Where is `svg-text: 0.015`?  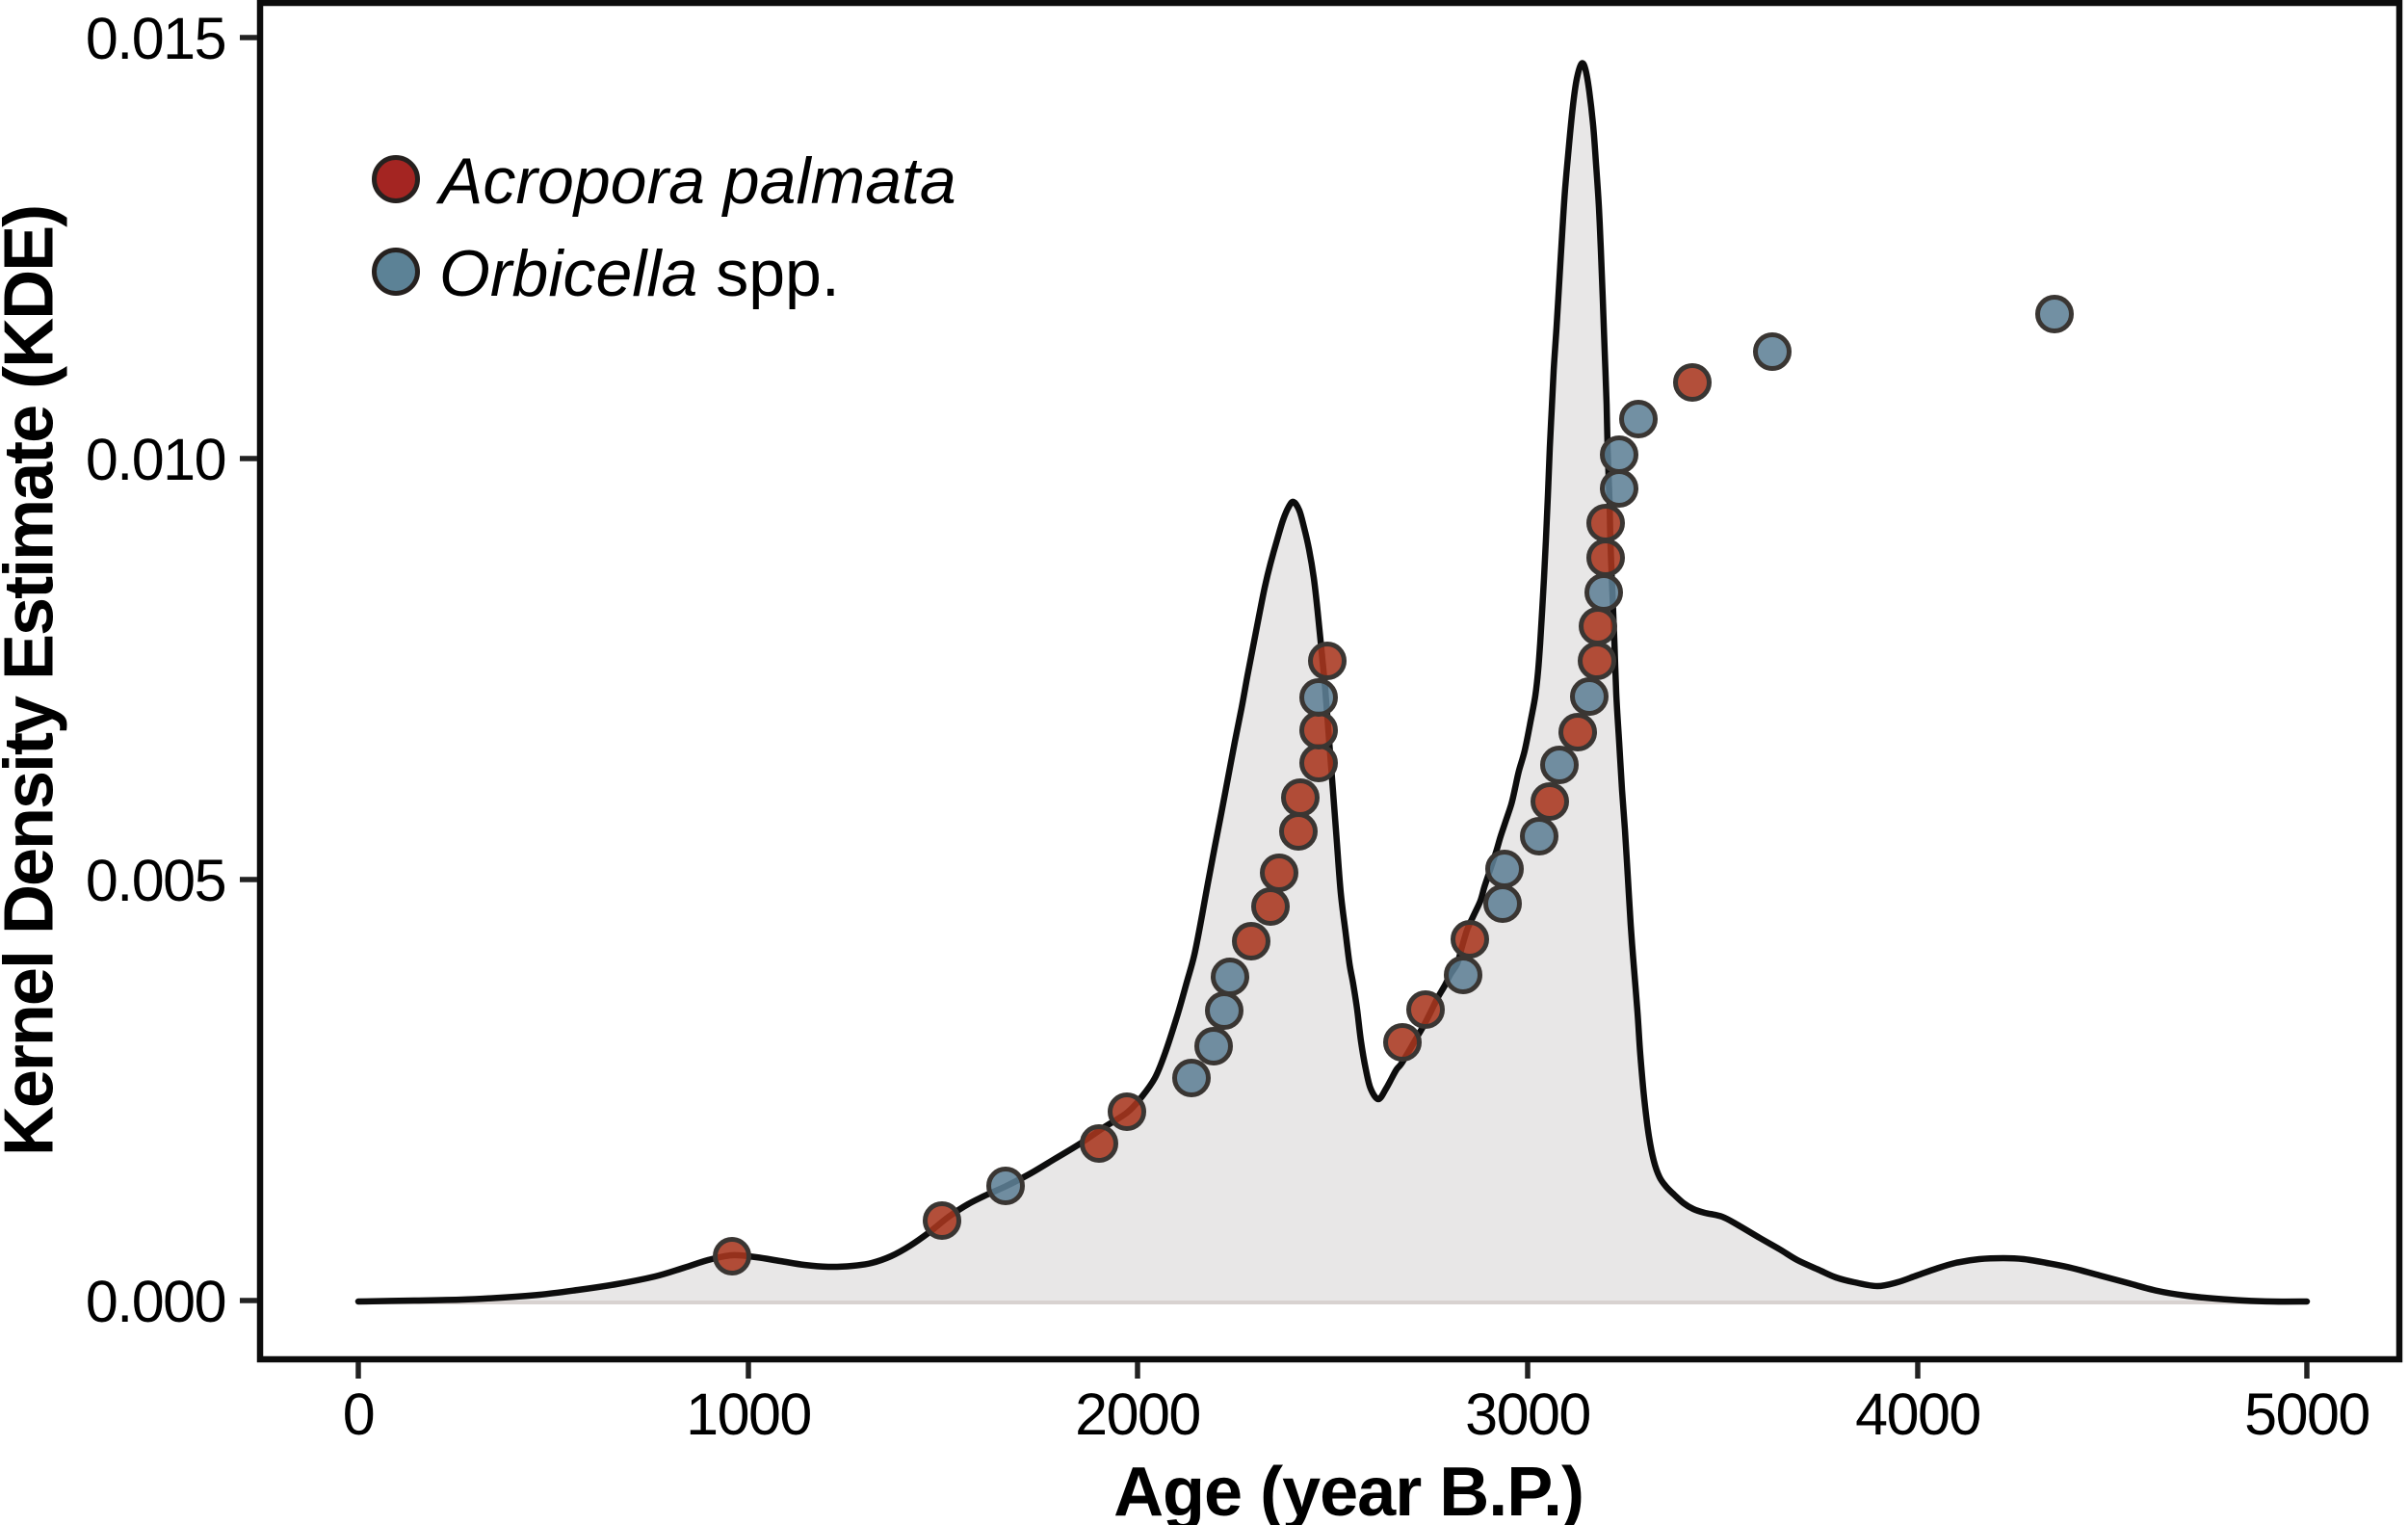
svg-text: 0.015 is located at coordinates (155, 38).